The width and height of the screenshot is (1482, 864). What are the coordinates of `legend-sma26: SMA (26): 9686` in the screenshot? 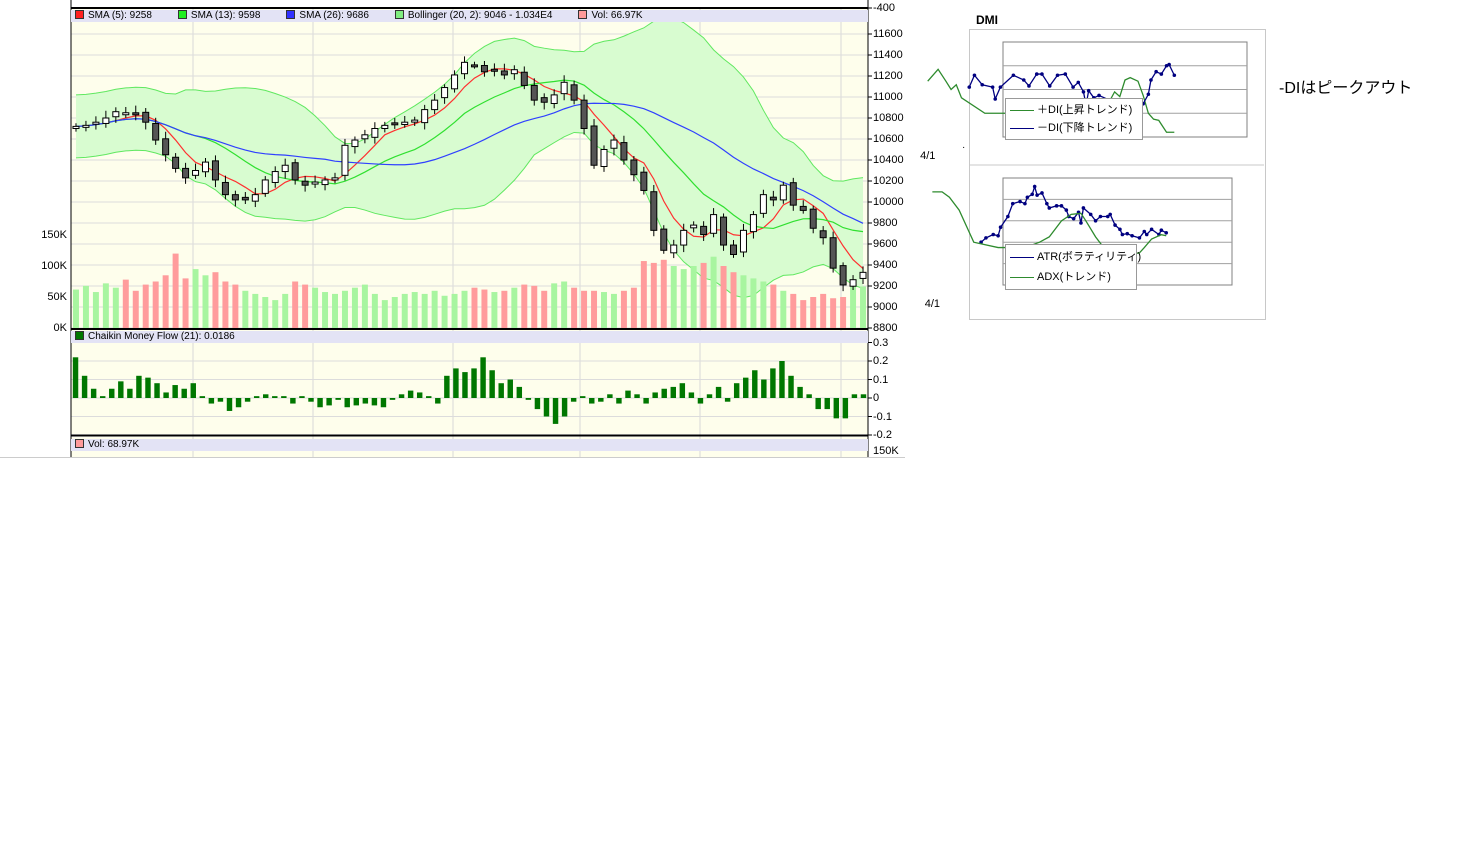 It's located at (325, 16).